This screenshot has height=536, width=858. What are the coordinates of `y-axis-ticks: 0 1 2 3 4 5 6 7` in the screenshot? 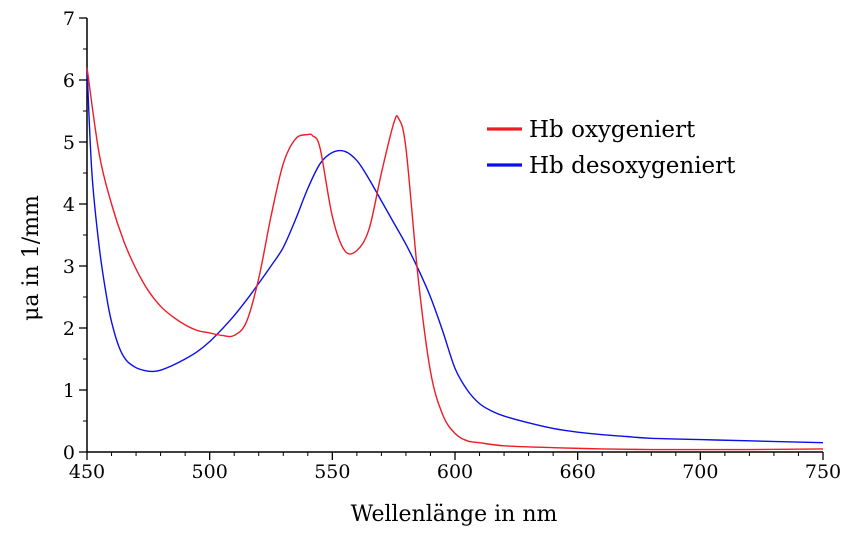 It's located at (75, 236).